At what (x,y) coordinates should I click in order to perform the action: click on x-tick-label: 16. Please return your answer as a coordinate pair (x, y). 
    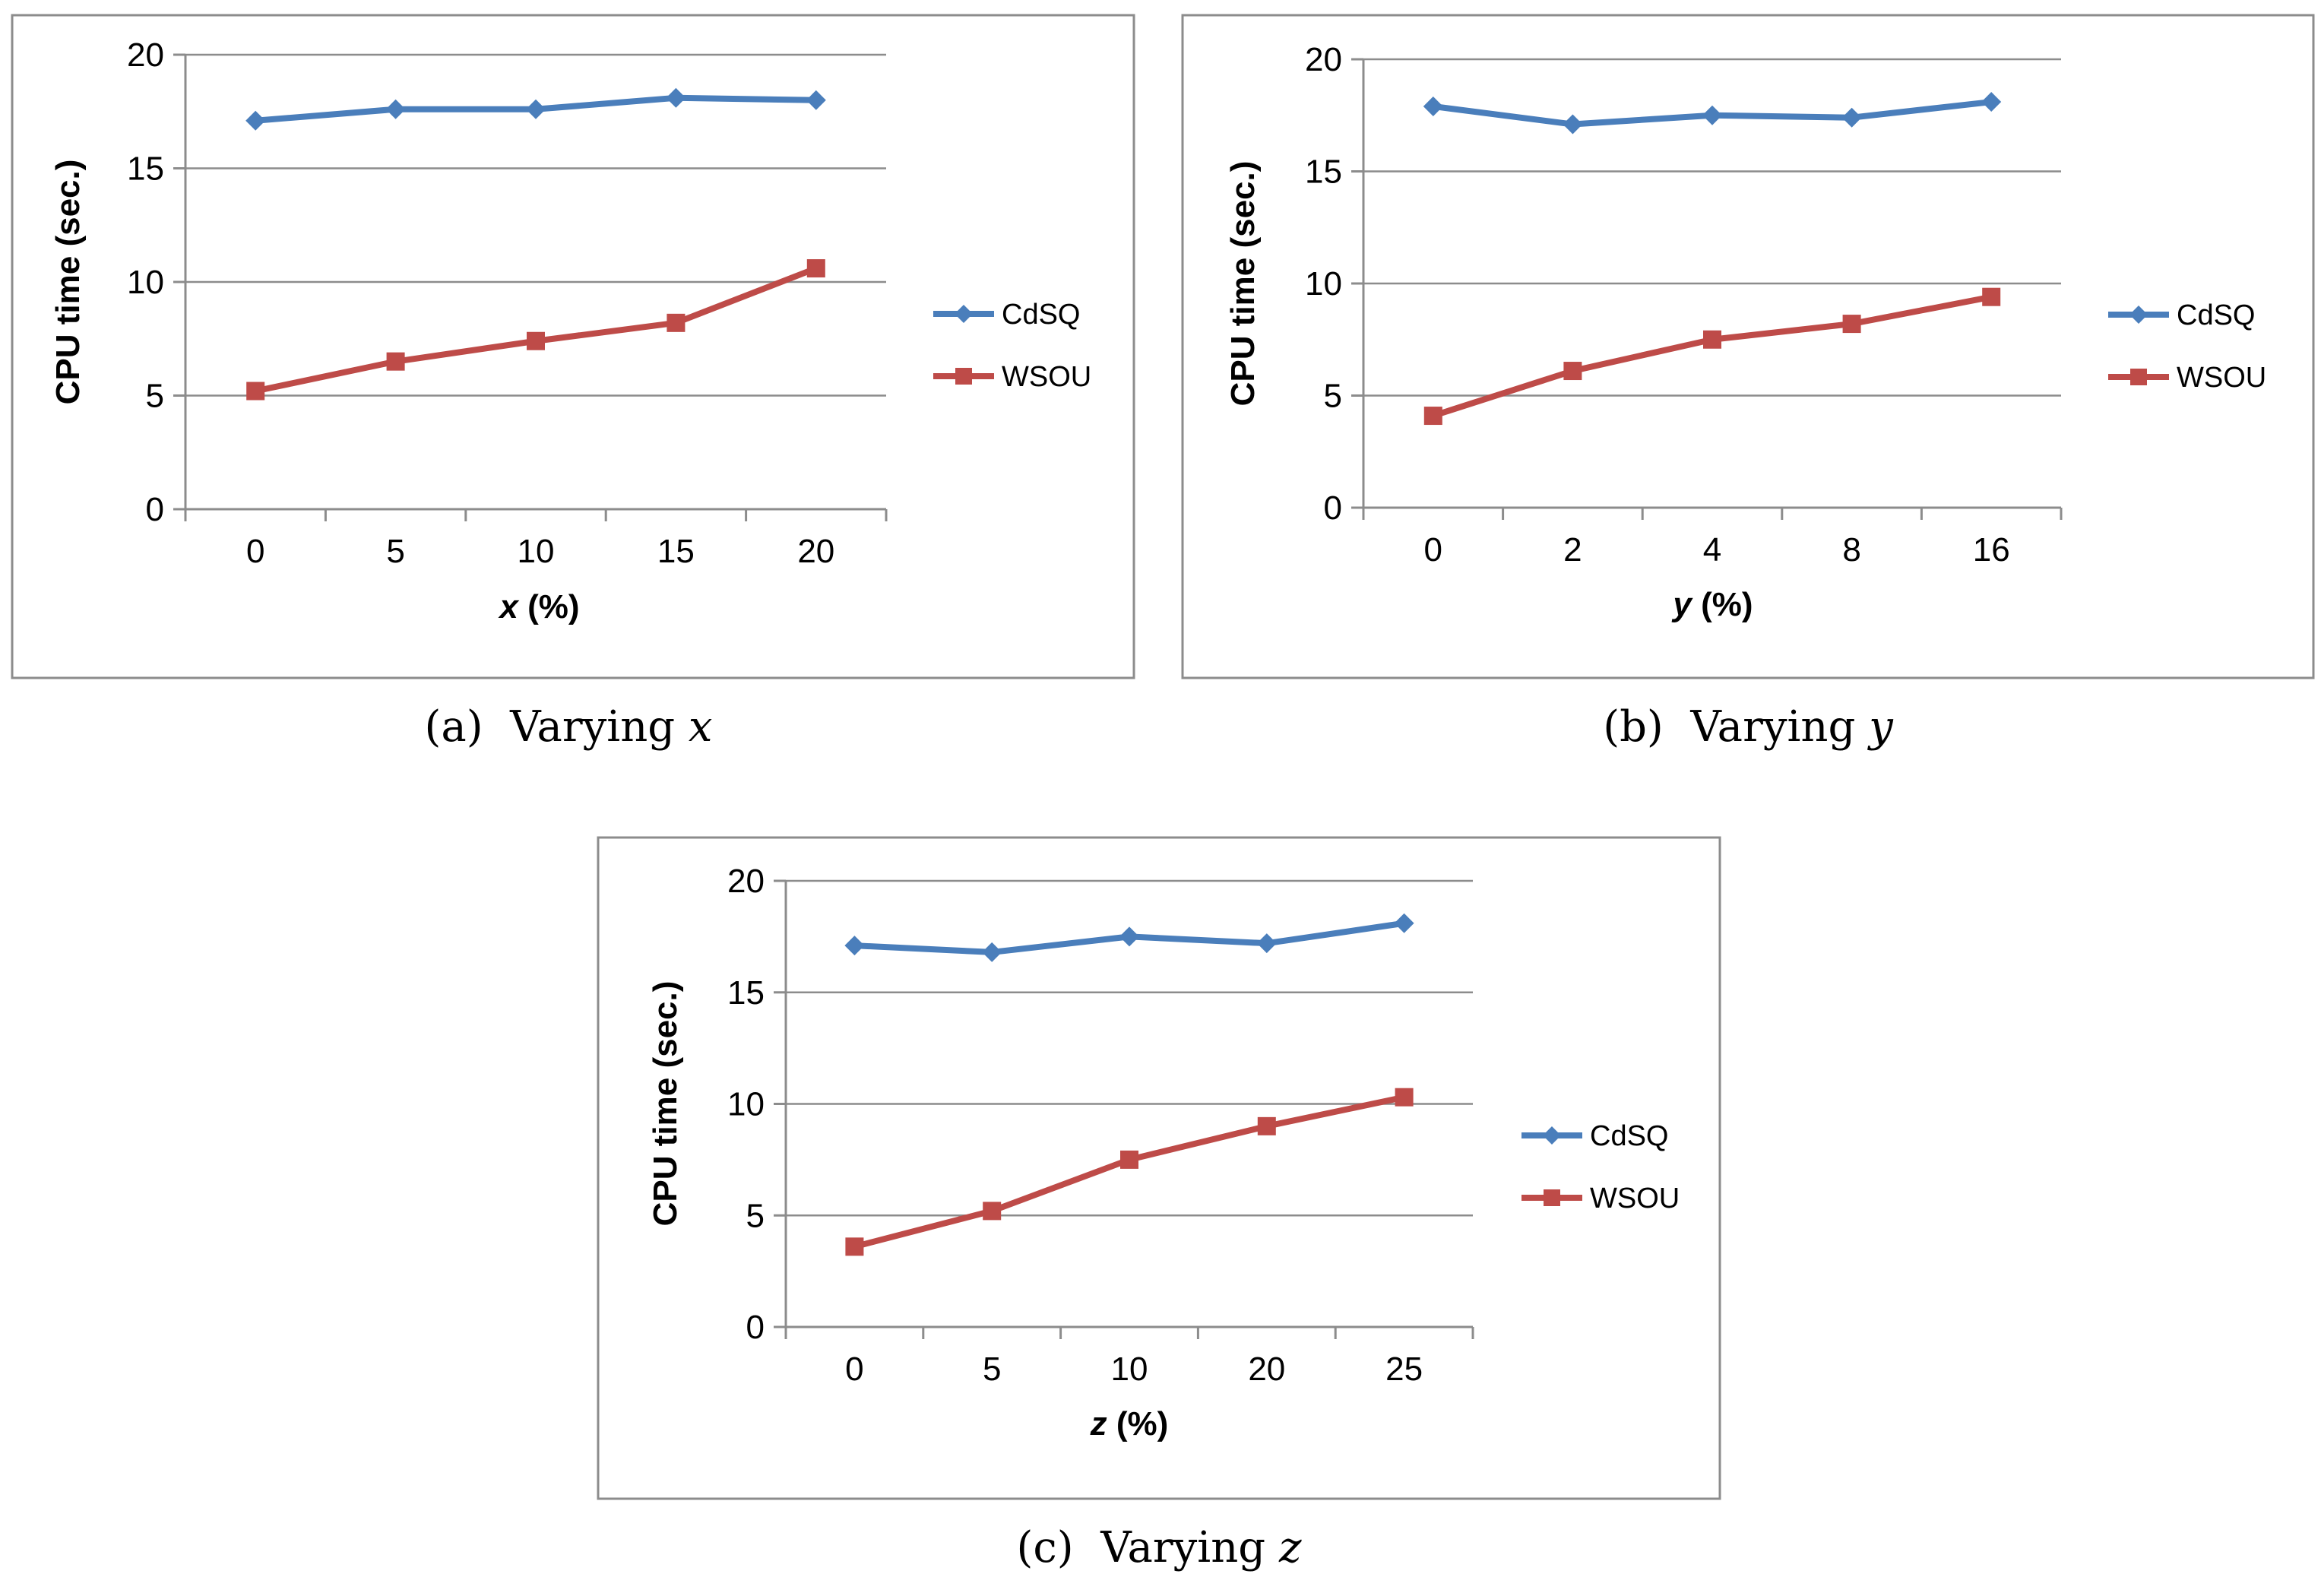
    Looking at the image, I should click on (1992, 550).